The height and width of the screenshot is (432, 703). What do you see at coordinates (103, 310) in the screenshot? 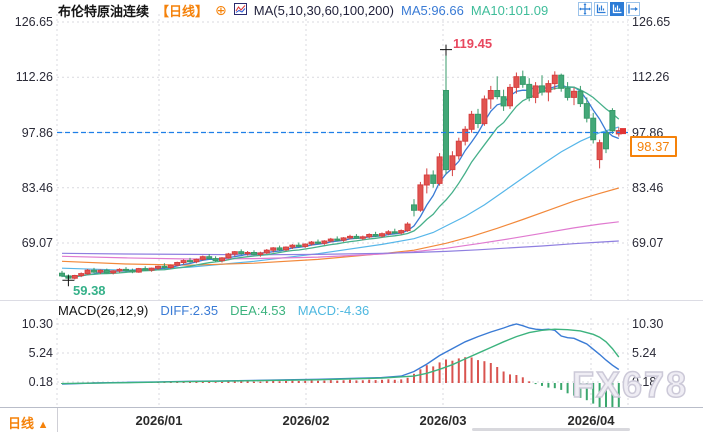
I see `macd-params-label: MACD(26,12,9)` at bounding box center [103, 310].